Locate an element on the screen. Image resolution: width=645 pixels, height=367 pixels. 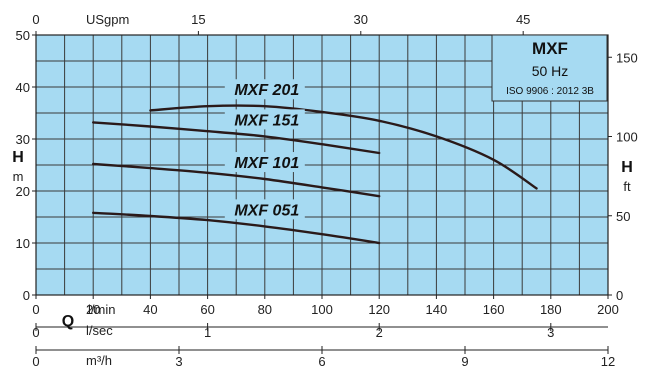
lsec-tick-label: 0 is located at coordinates (35, 332).